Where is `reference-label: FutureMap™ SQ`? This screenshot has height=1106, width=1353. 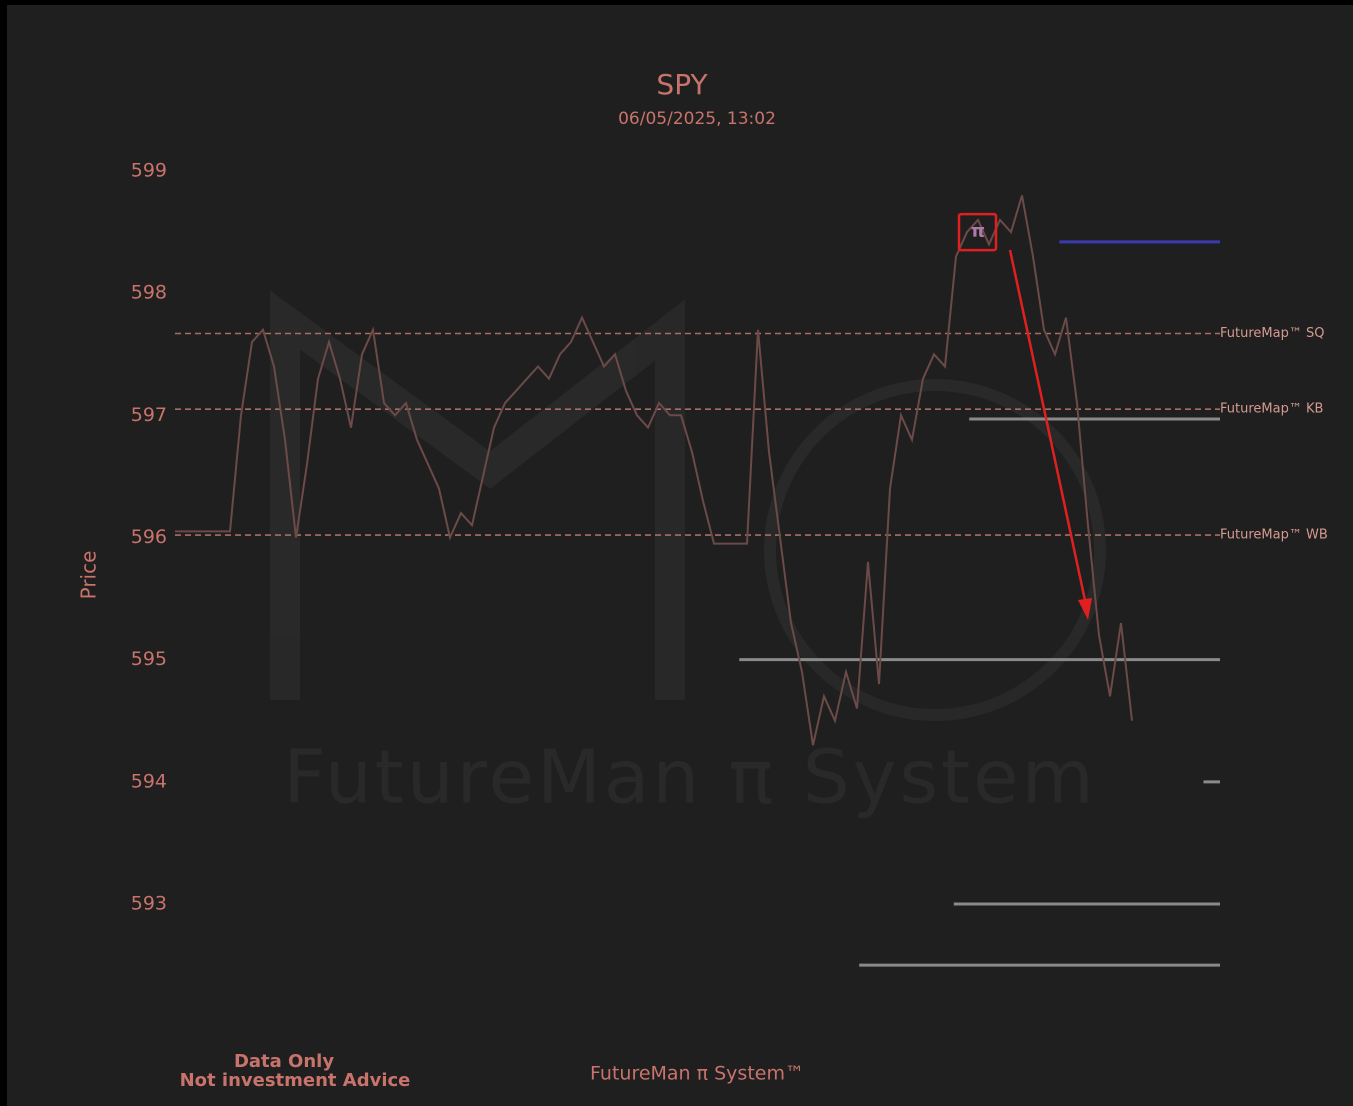
reference-label: FutureMap™ SQ is located at coordinates (1272, 333).